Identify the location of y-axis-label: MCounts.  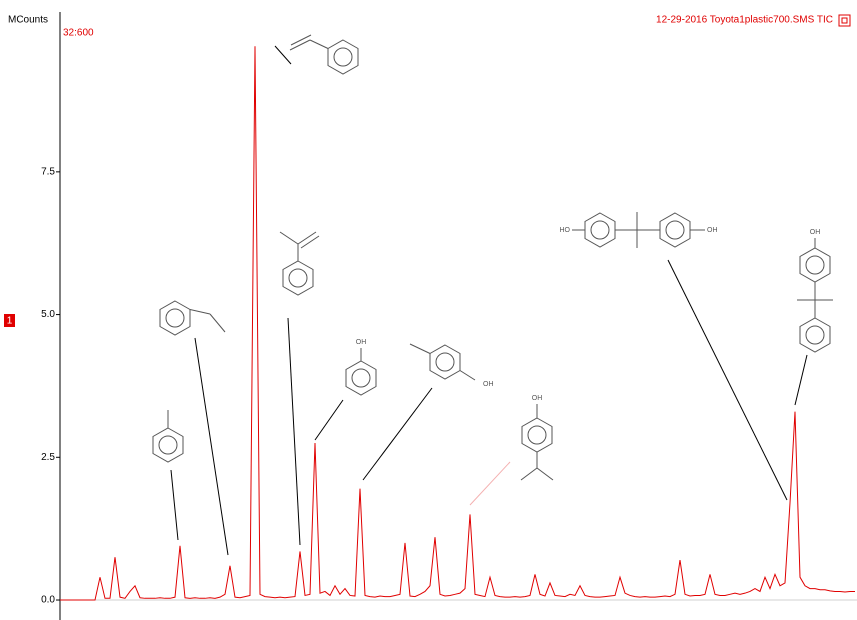
(28, 20).